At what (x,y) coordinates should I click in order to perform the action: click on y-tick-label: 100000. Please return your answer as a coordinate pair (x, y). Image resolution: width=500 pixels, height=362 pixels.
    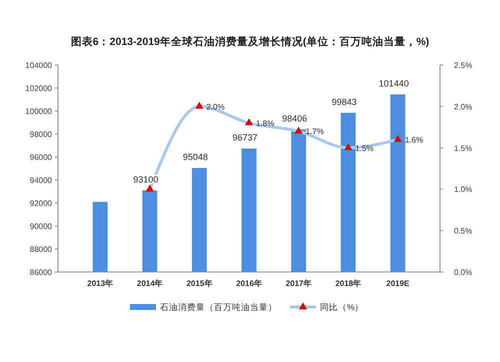
    Looking at the image, I should click on (39, 111).